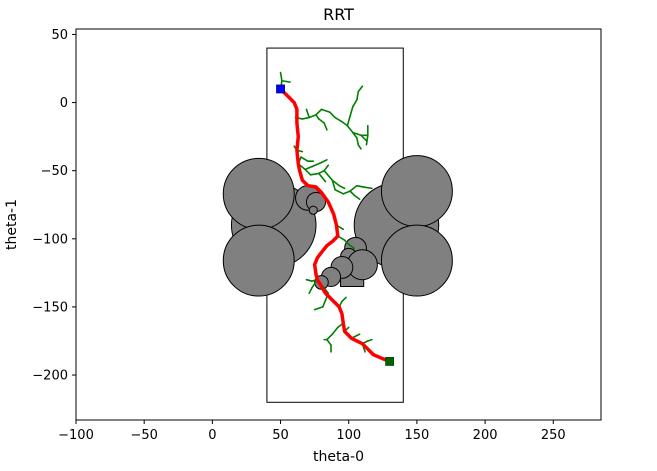  Describe the element at coordinates (338, 14) in the screenshot. I see `chart-title: RRT` at that location.